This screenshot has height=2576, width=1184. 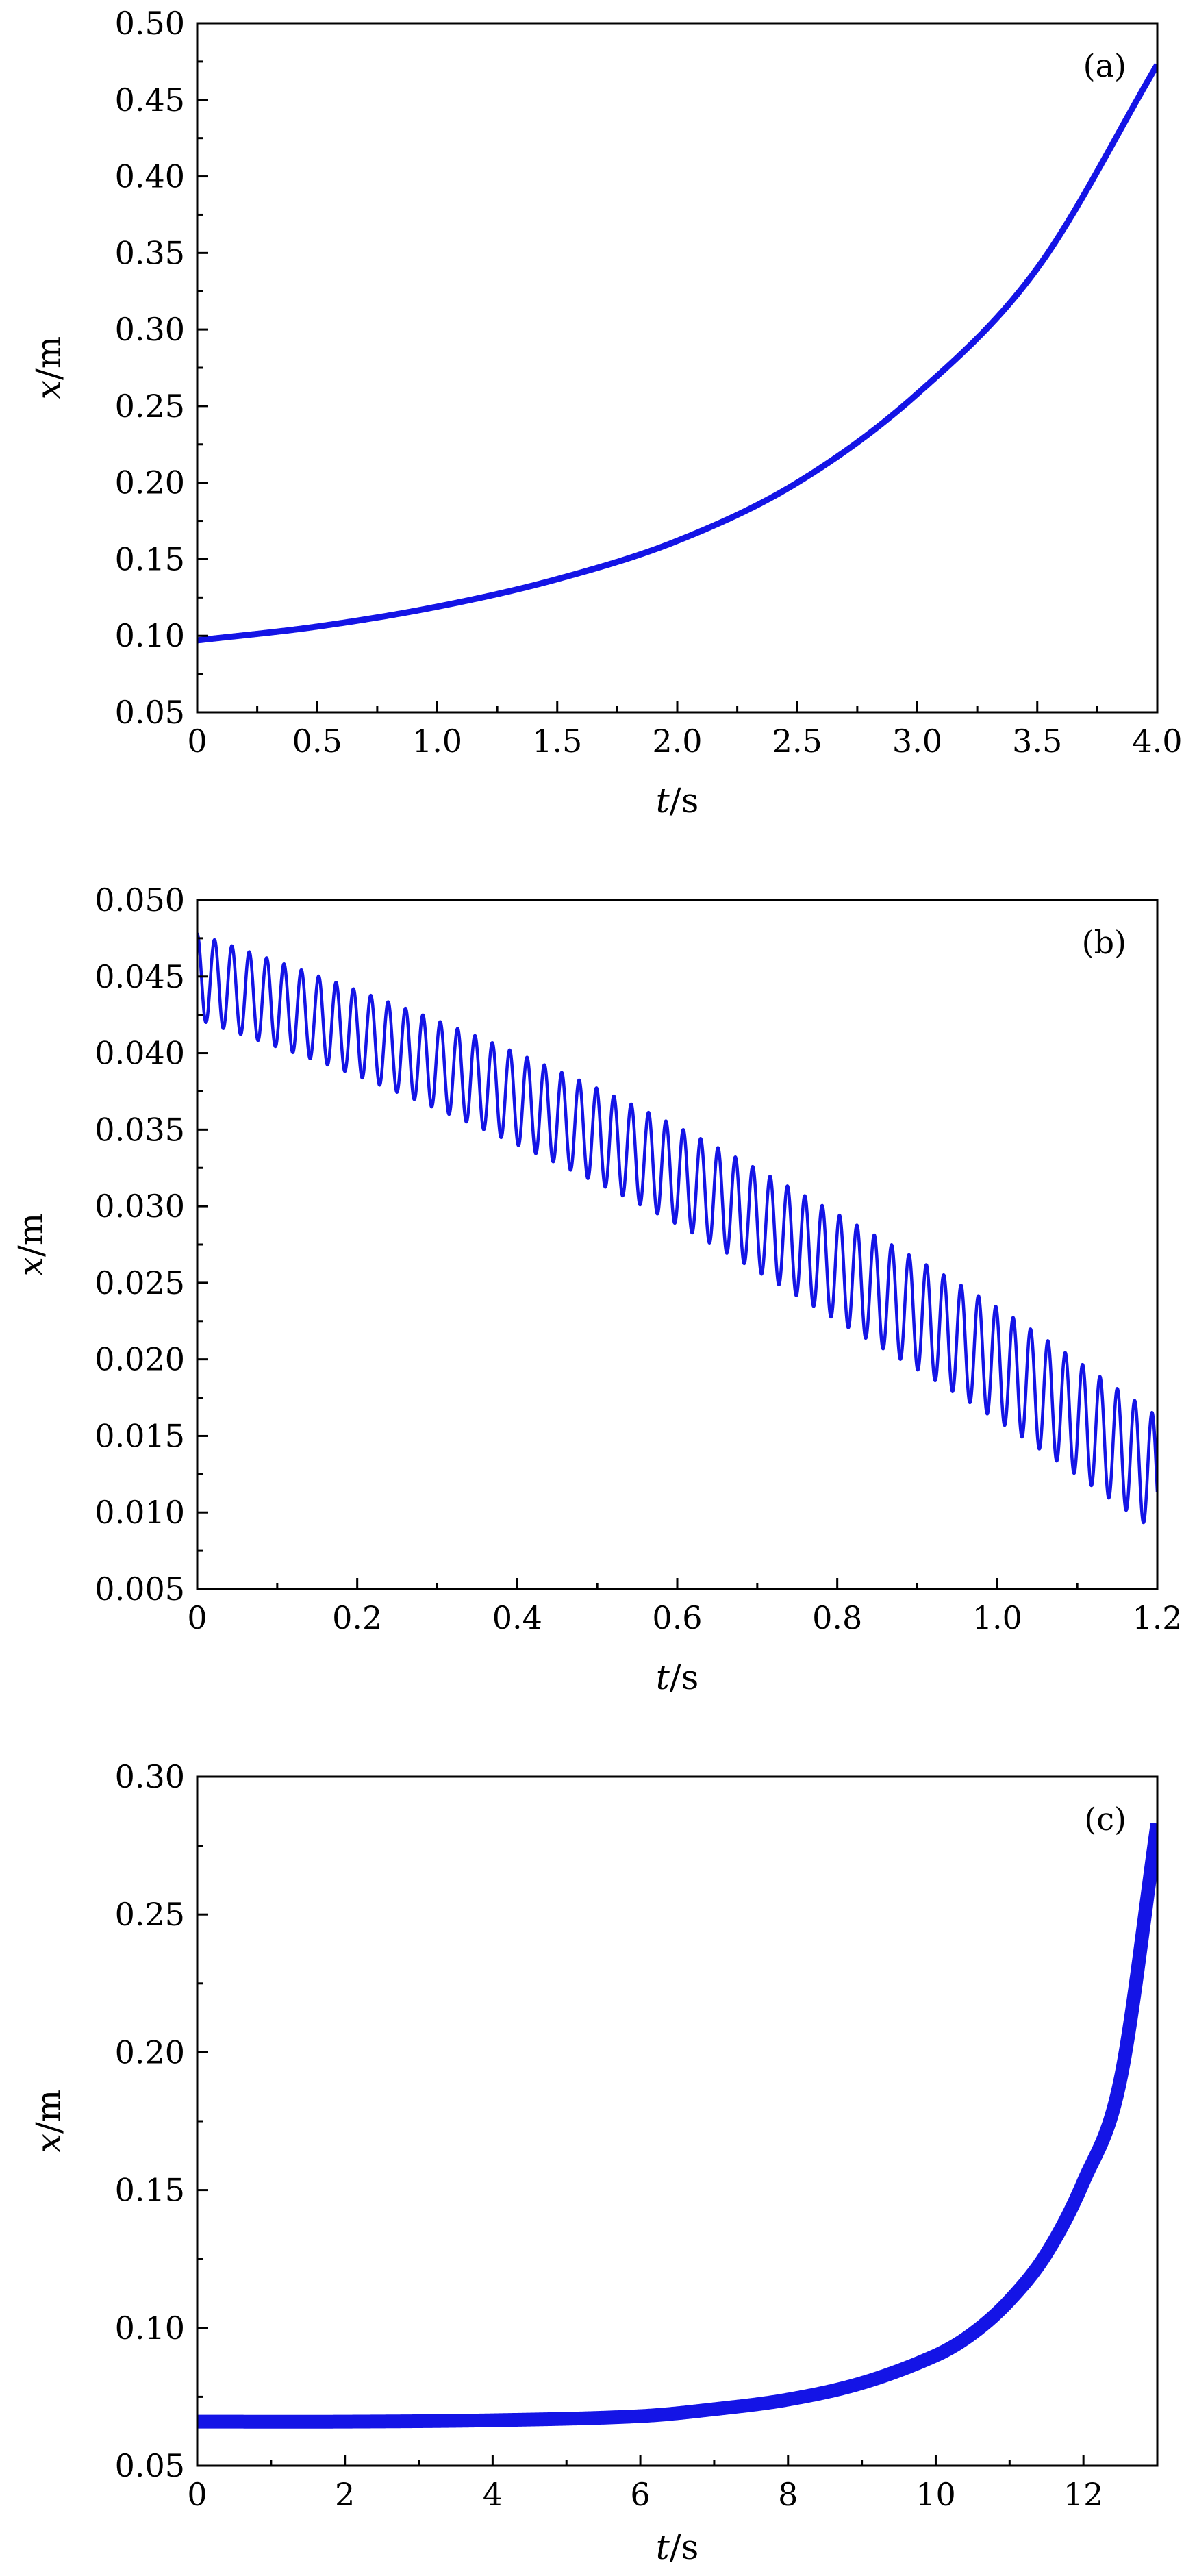 I want to click on y-axis-label-a: x/m, so click(x=48, y=367).